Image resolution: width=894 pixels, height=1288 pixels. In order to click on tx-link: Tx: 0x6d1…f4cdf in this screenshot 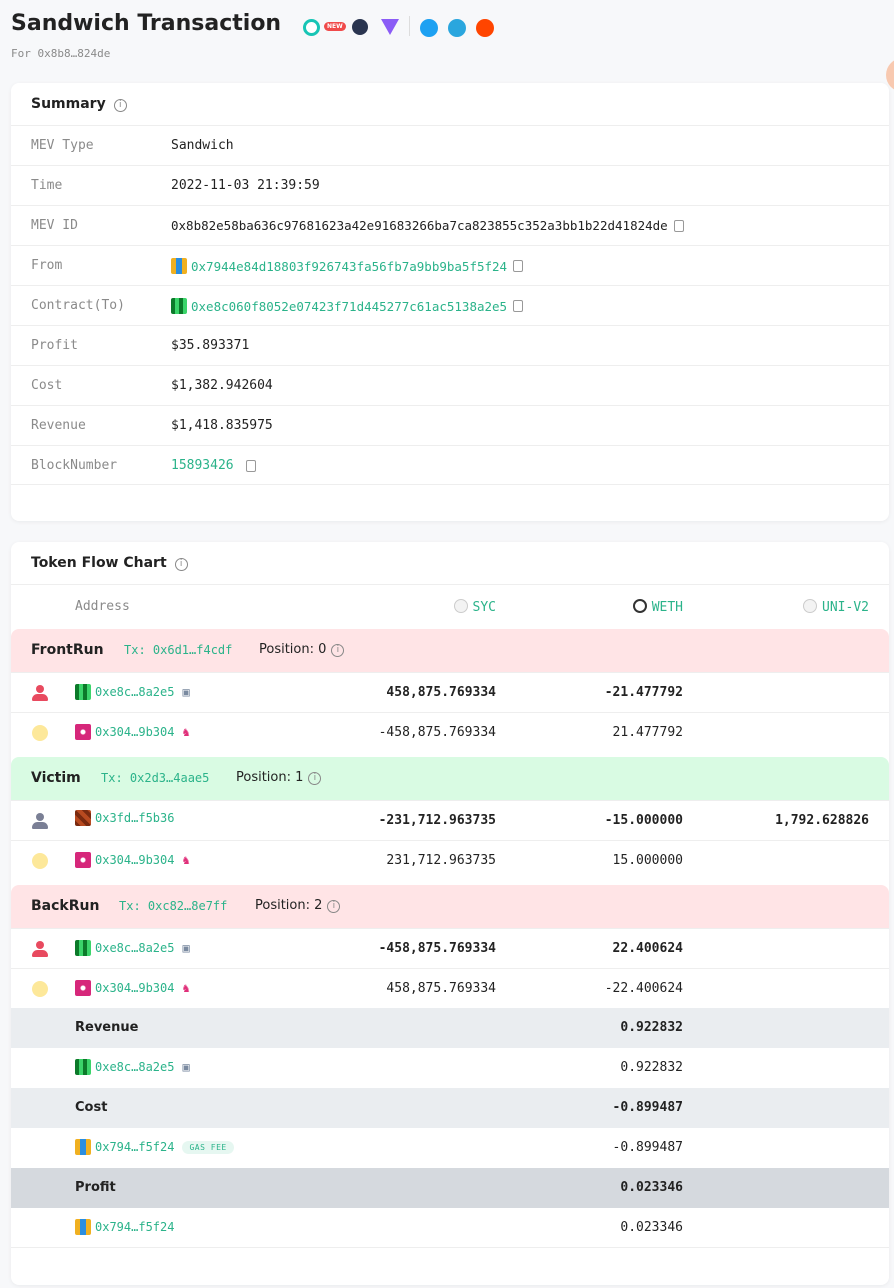, I will do `click(178, 650)`.